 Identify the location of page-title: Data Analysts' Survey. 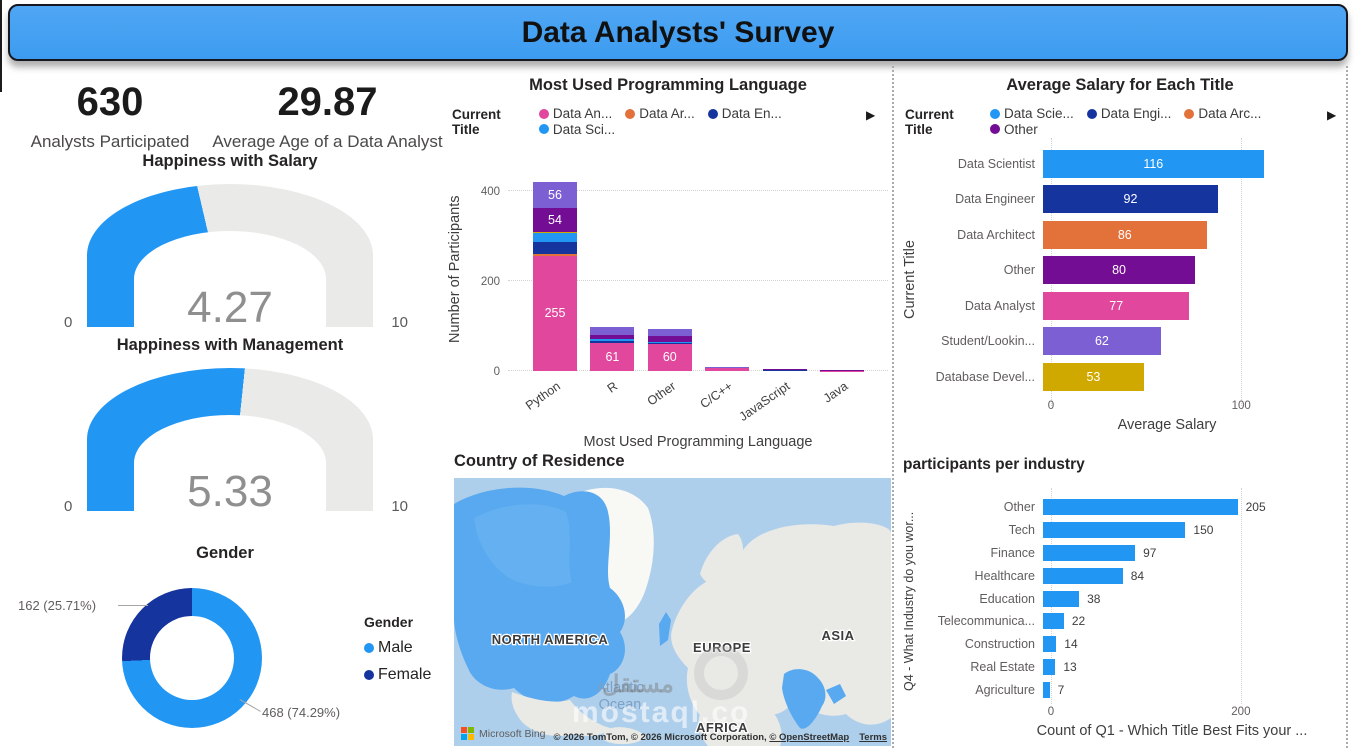
(678, 32).